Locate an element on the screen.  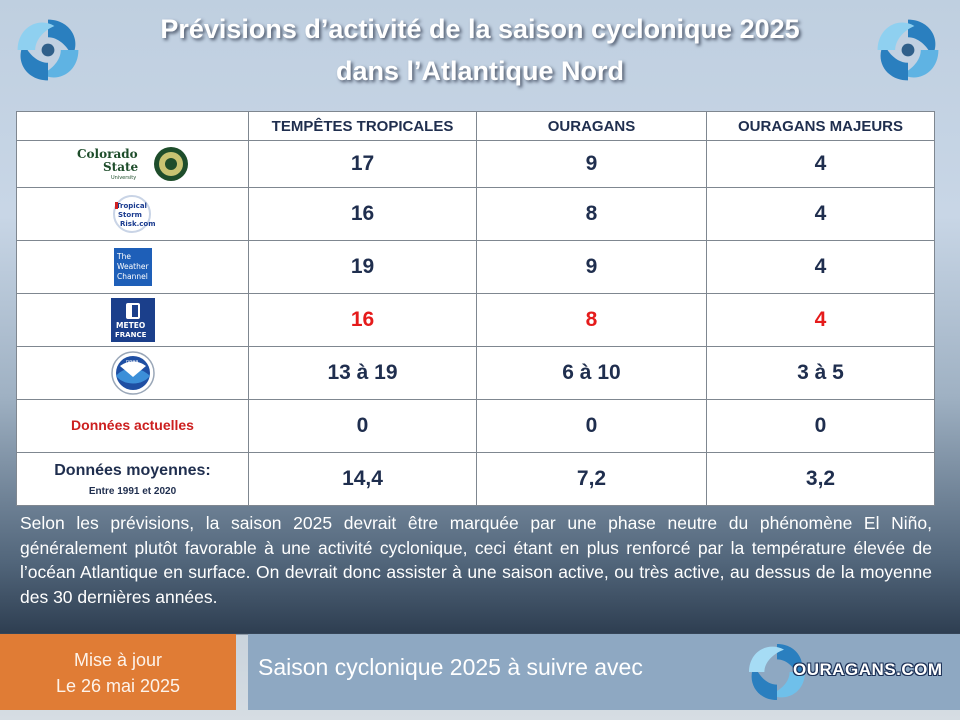
source-cell: Données moyennes: Entre 1991 et 2020 is located at coordinates (132, 479).